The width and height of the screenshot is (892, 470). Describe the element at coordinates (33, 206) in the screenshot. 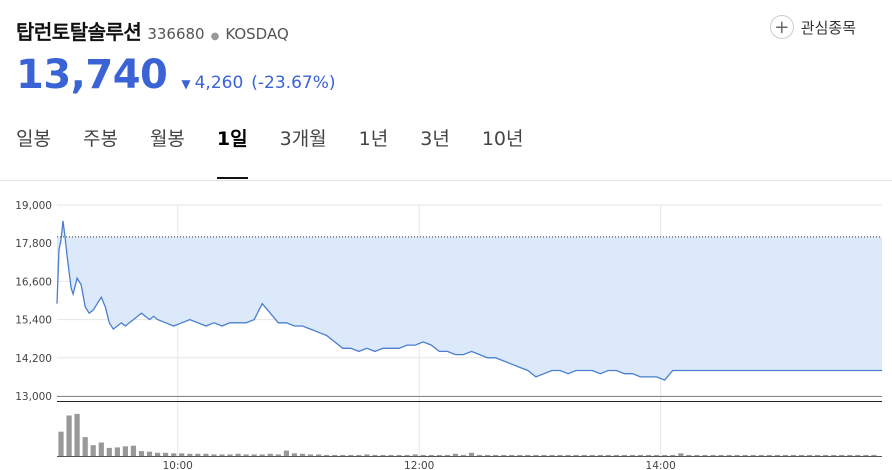

I see `y-tick-label: 19,000` at that location.